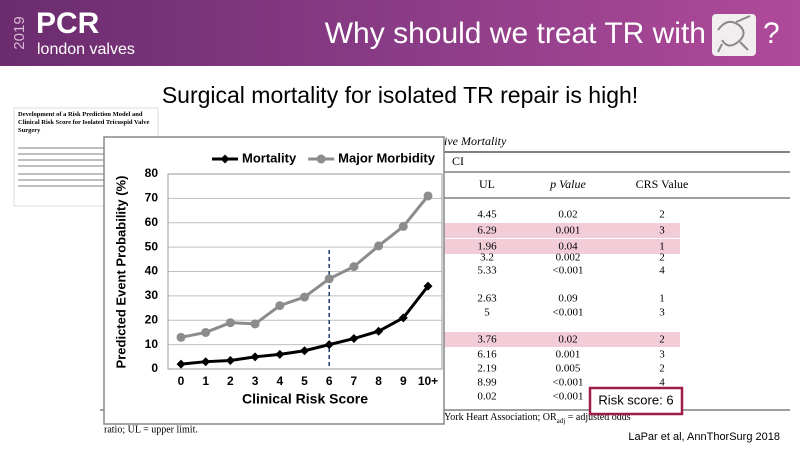  Describe the element at coordinates (487, 231) in the screenshot. I see `table-cell: 6.29` at that location.